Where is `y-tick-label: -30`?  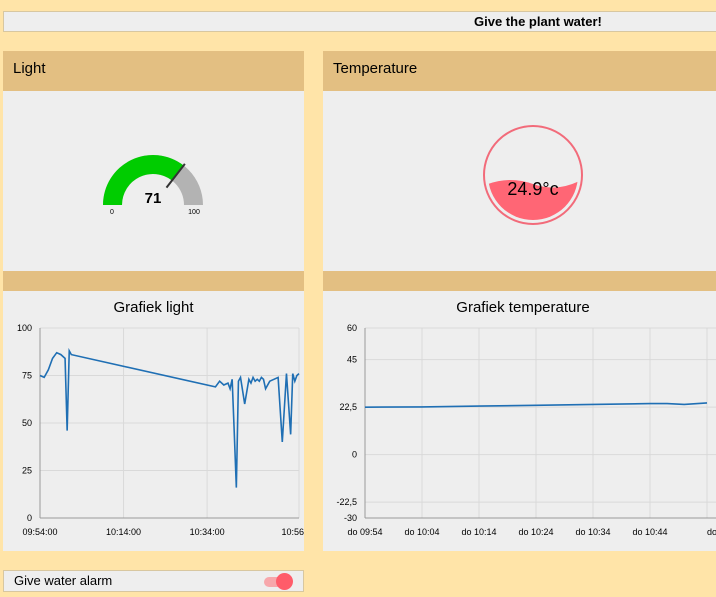 y-tick-label: -30 is located at coordinates (350, 518).